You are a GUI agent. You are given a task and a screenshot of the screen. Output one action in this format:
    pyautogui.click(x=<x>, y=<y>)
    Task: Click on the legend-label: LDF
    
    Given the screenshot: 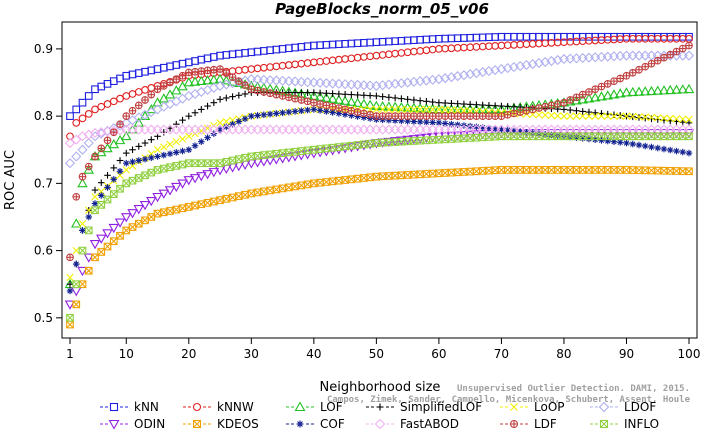 What is the action you would take?
    pyautogui.click(x=545, y=424)
    